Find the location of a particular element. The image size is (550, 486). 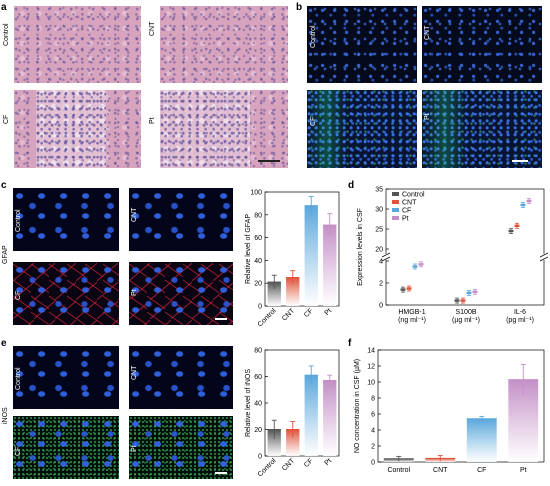

inos-side-label: iNOS is located at coordinates (5, 415).